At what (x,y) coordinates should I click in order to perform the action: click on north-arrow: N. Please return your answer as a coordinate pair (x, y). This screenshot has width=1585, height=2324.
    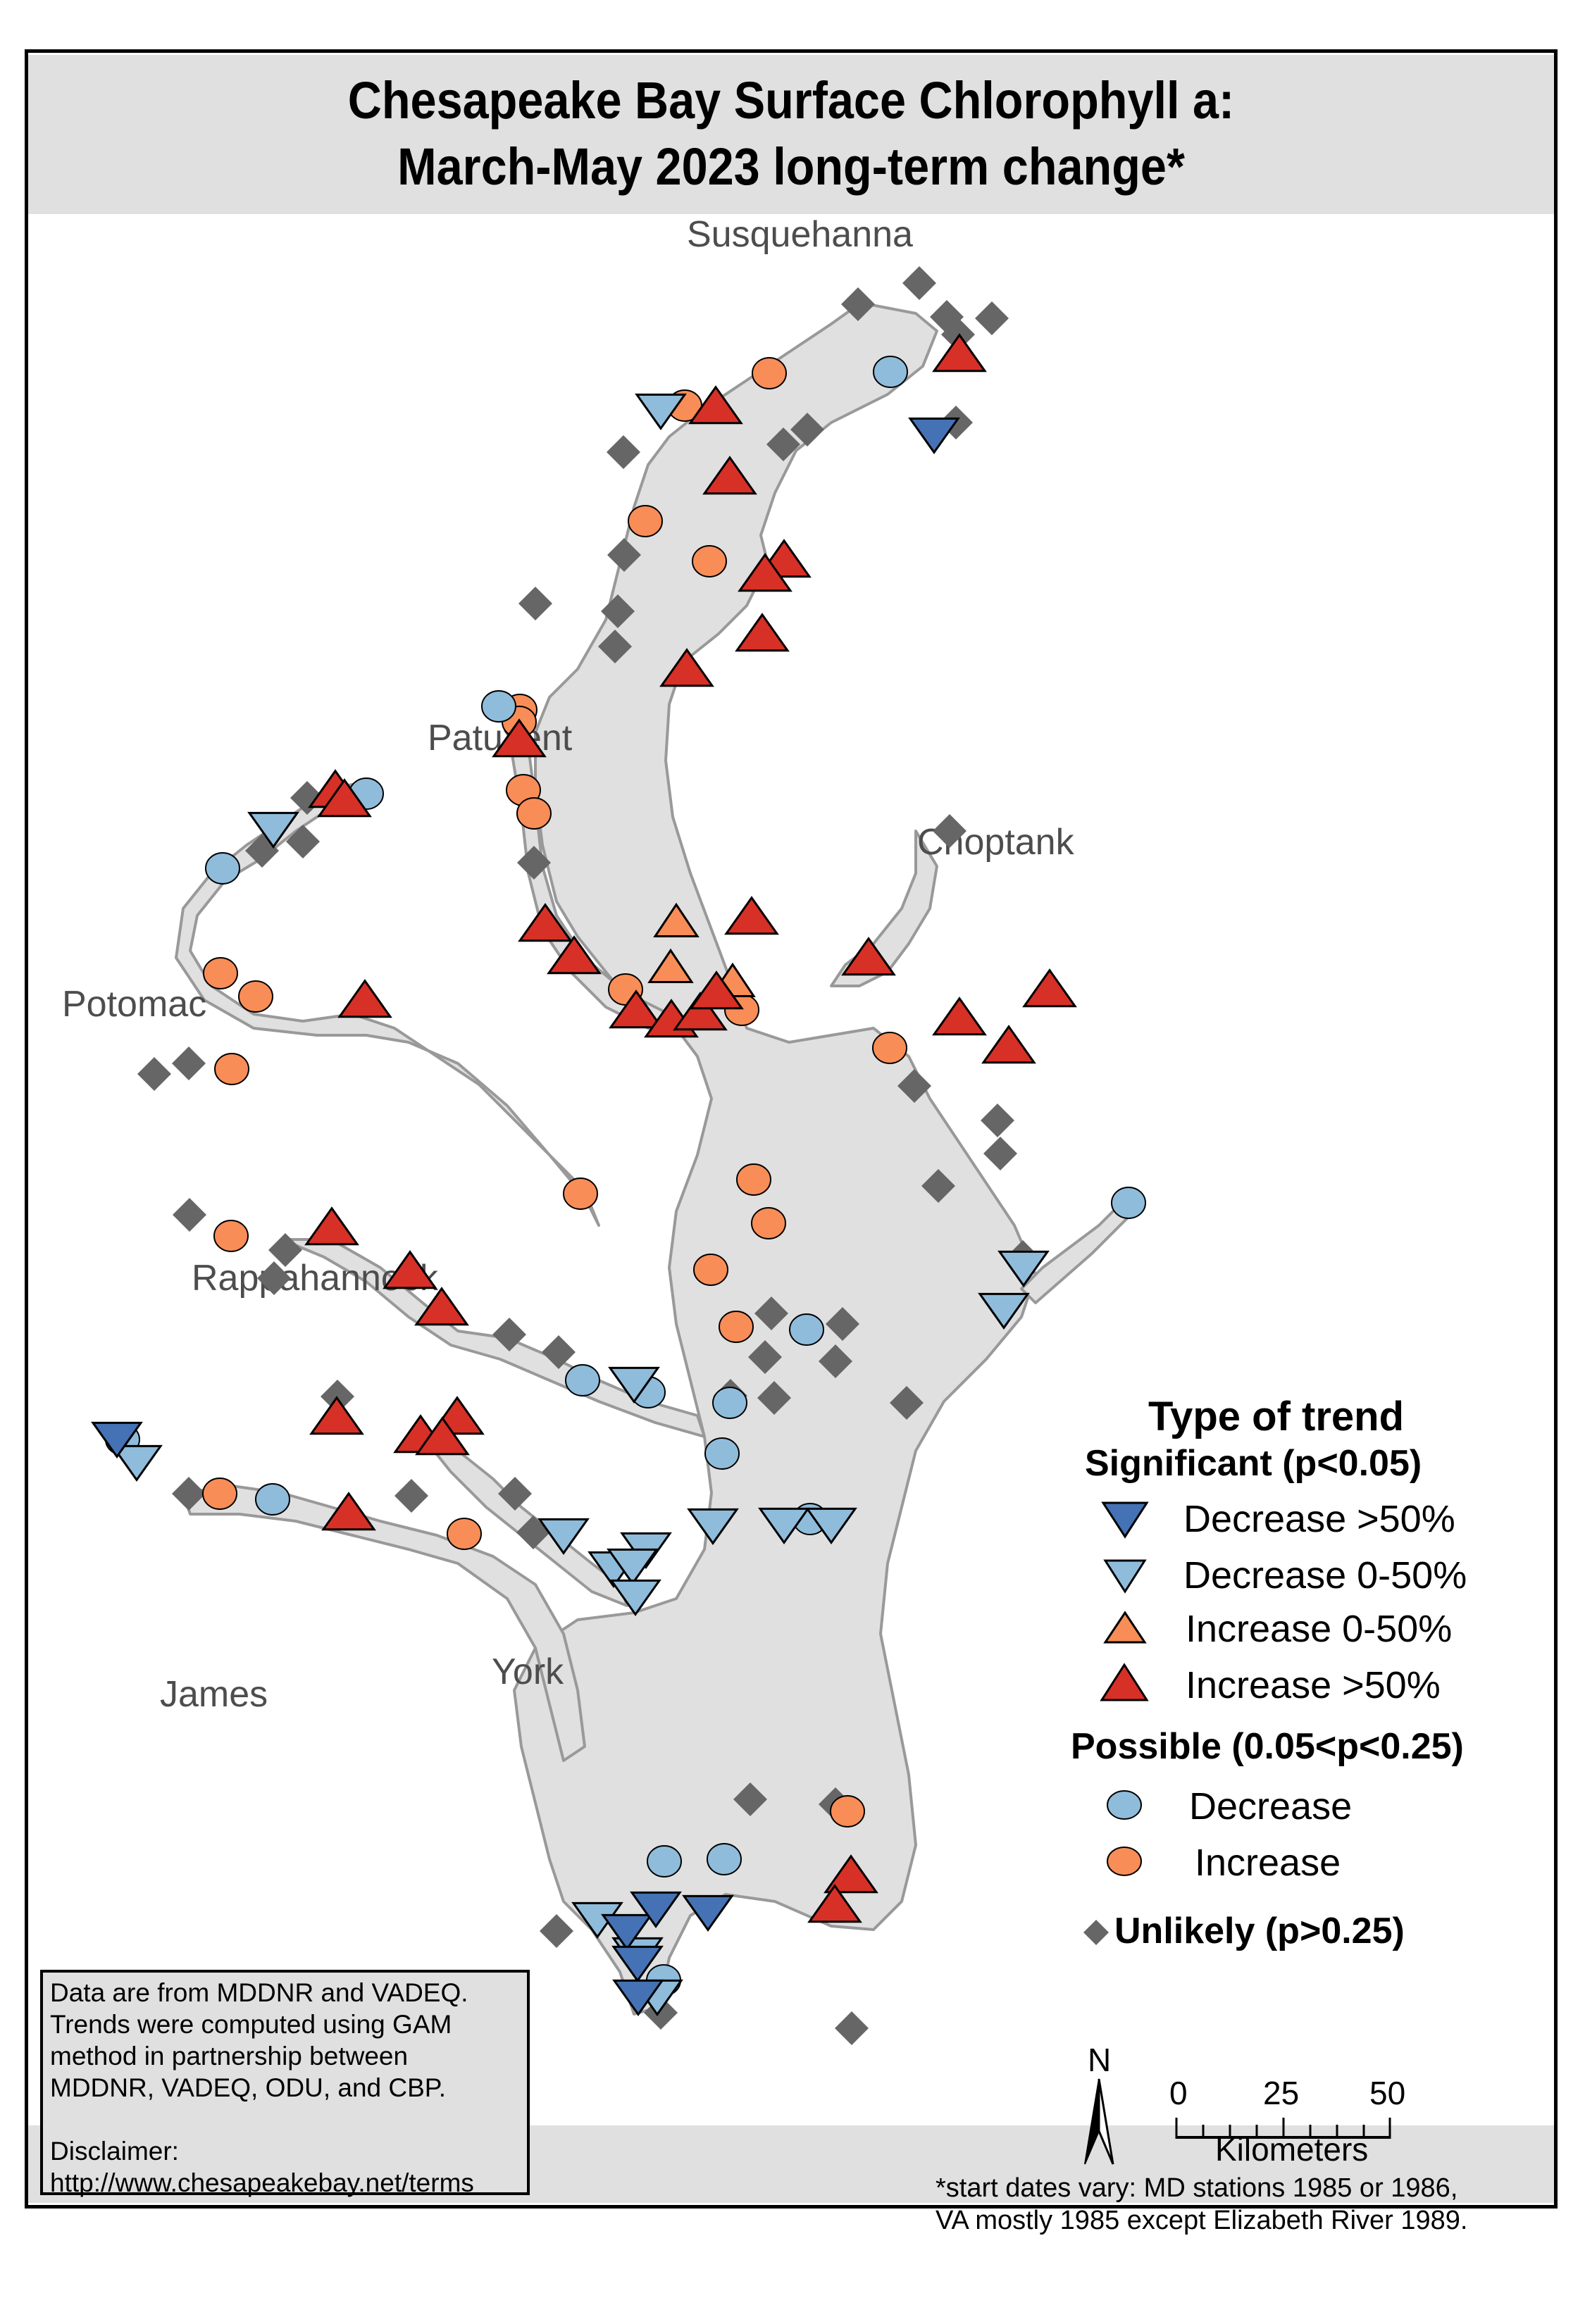
    Looking at the image, I should click on (1099, 2106).